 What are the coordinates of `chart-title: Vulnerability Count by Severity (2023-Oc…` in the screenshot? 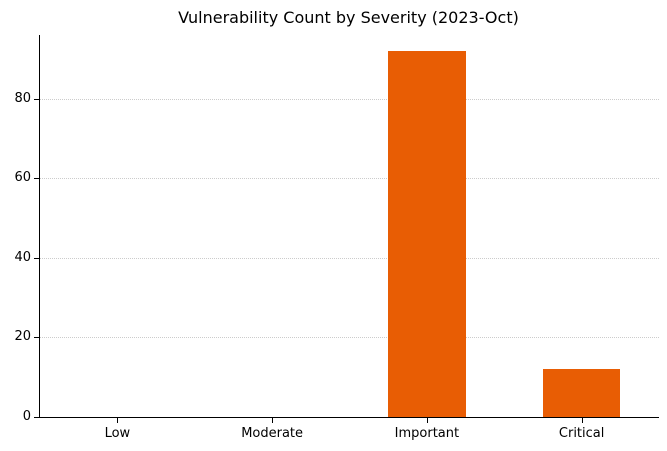 It's located at (348, 17).